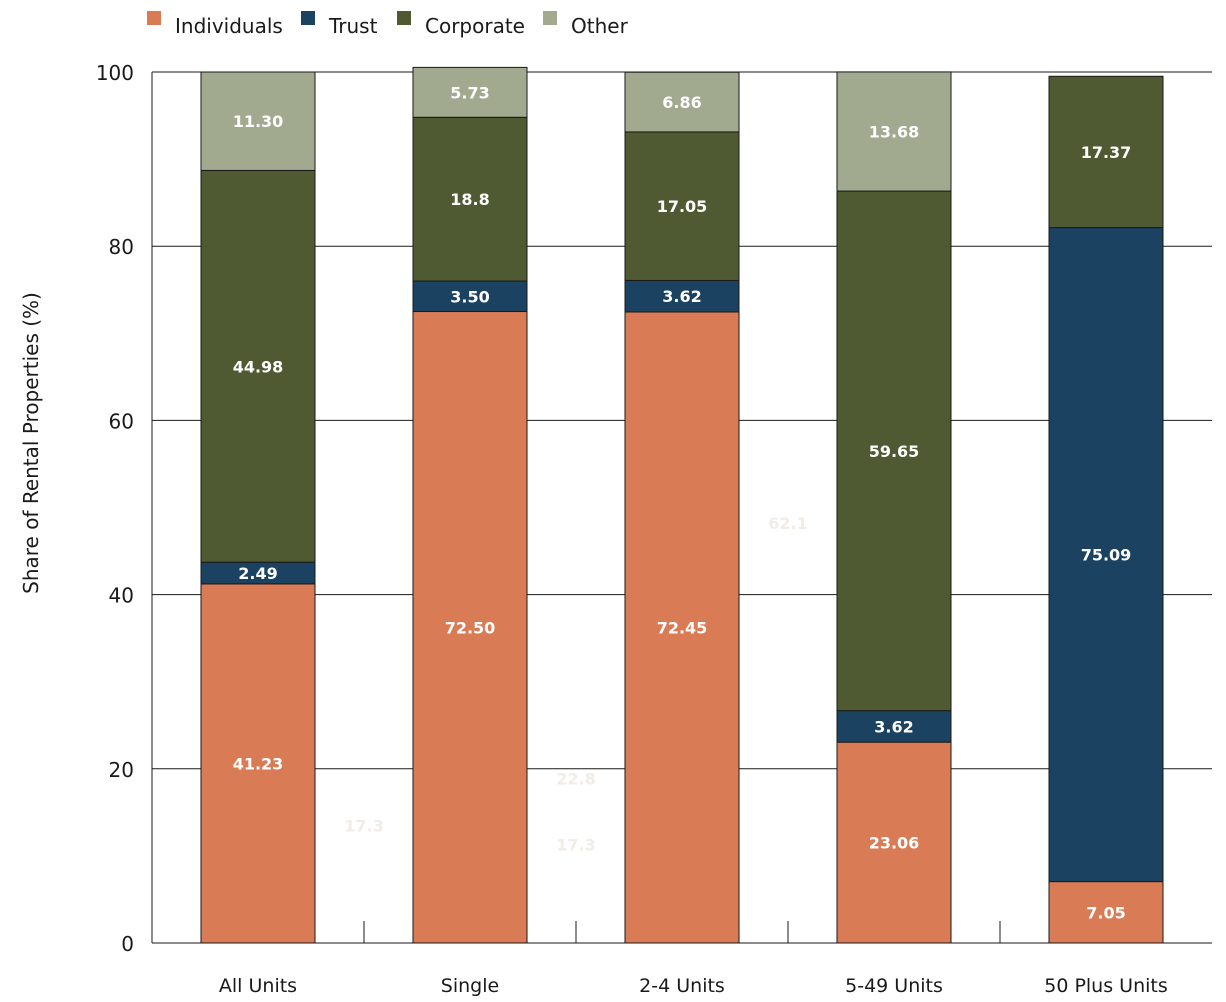 This screenshot has height=1002, width=1226. I want to click on data-label-5-49-units-corporate: 59.65, so click(894, 451).